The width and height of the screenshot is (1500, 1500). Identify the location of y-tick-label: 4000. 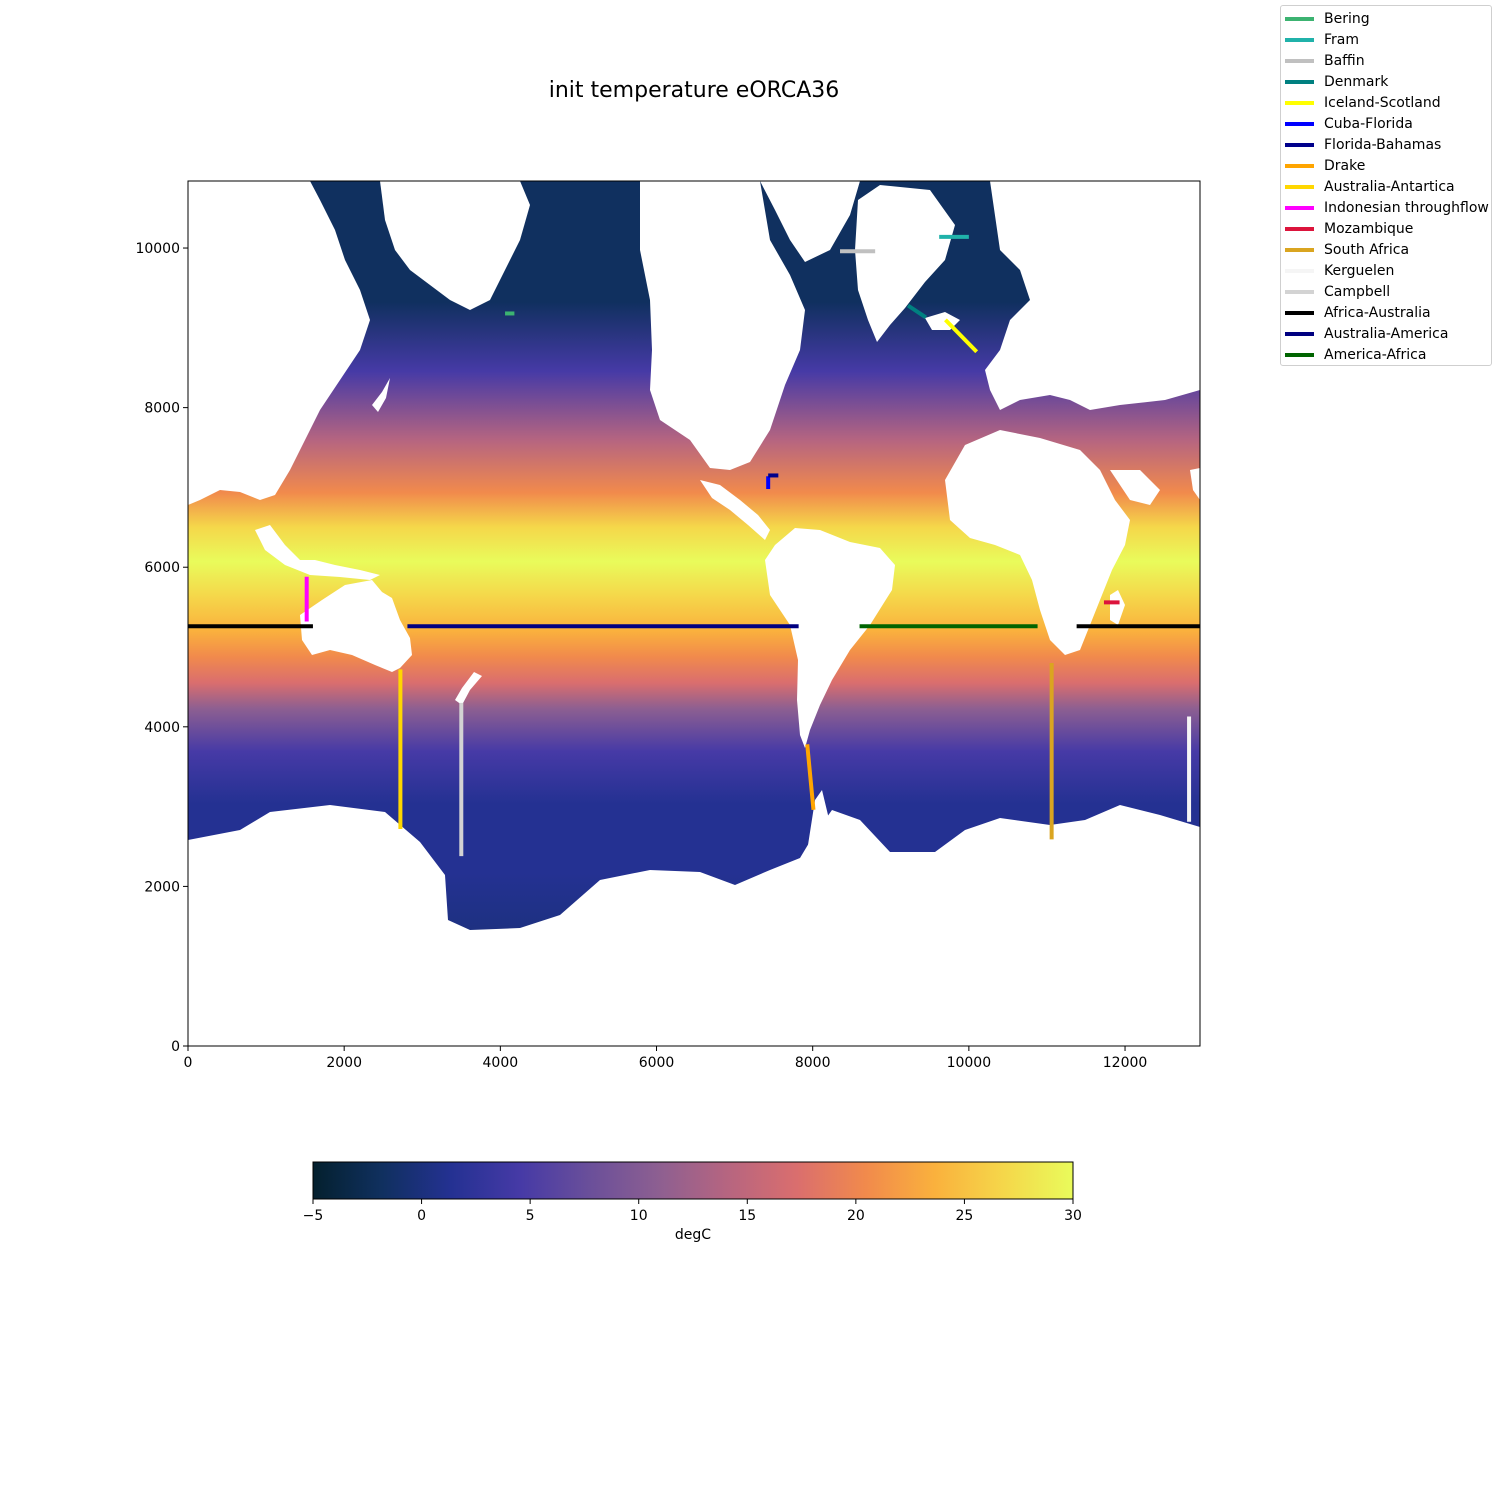
(162, 728).